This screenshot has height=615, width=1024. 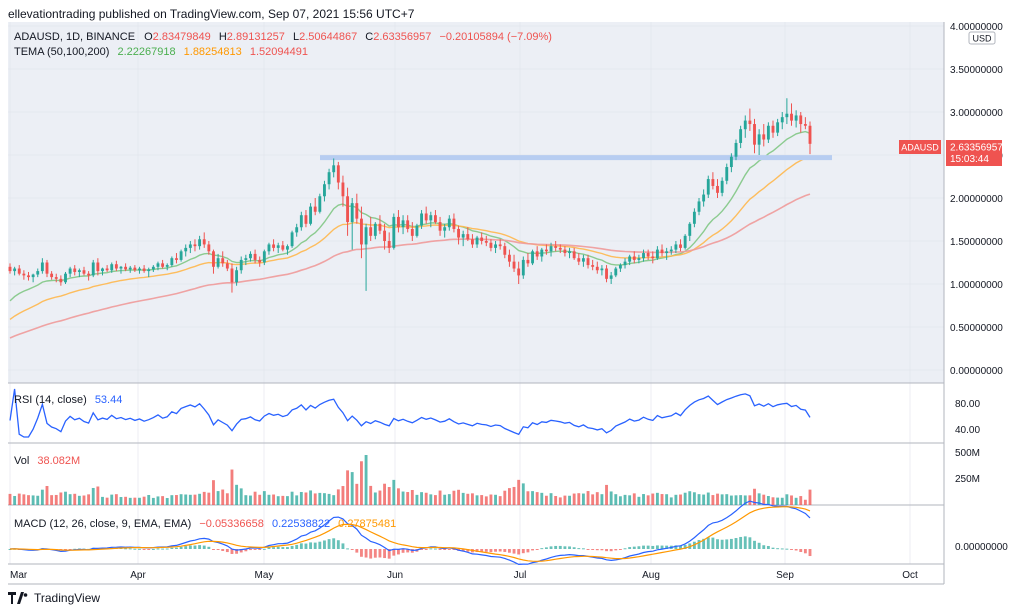 What do you see at coordinates (464, 575) in the screenshot?
I see `time-axis: Mar Apr May Jun Jul Aug Sep Oct` at bounding box center [464, 575].